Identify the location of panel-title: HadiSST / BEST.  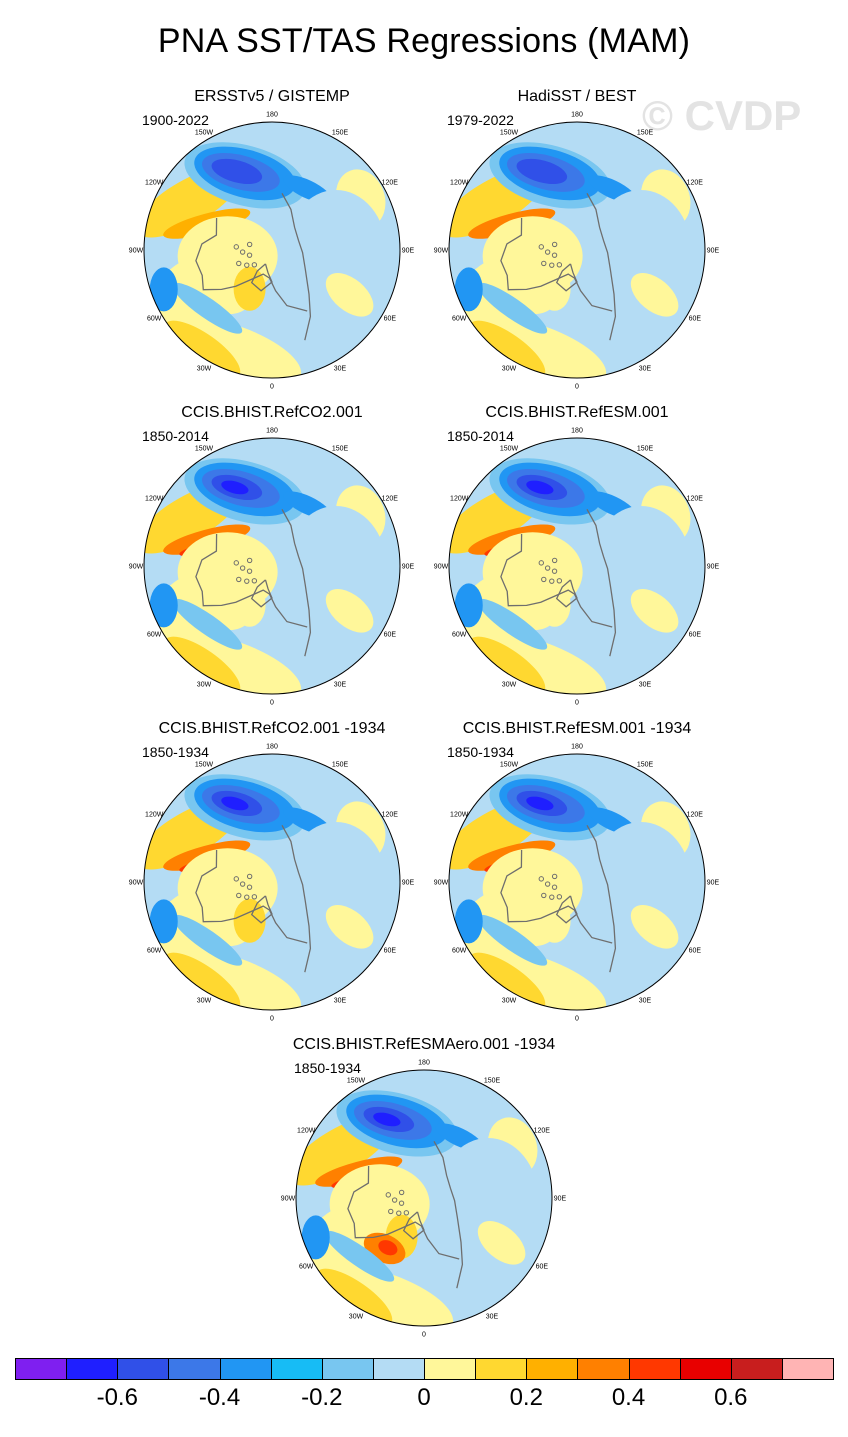
(577, 96).